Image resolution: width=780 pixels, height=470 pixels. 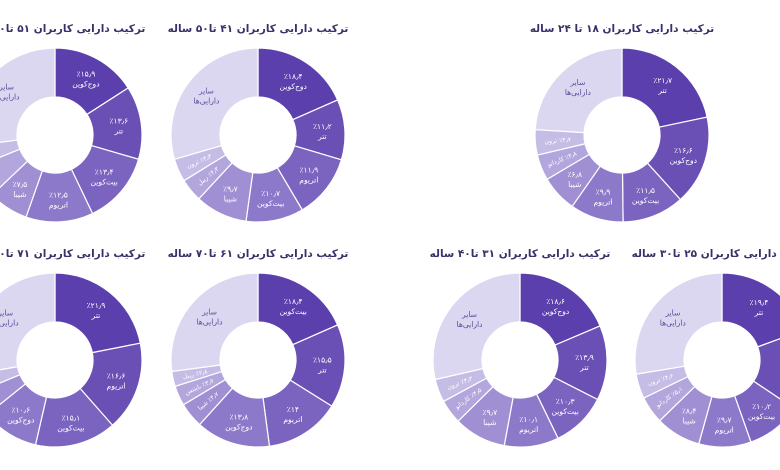 I want to click on slice-percent: ٪۱۳٫۹, so click(x=584, y=357).